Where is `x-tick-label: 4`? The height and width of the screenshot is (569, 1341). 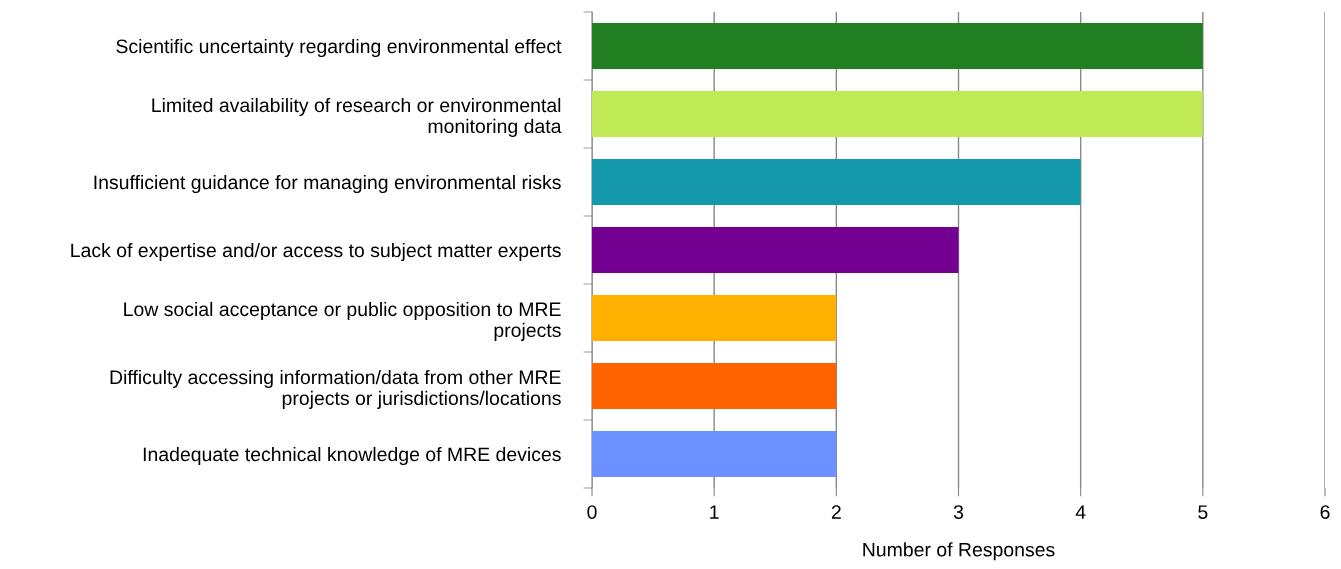
x-tick-label: 4 is located at coordinates (1080, 512).